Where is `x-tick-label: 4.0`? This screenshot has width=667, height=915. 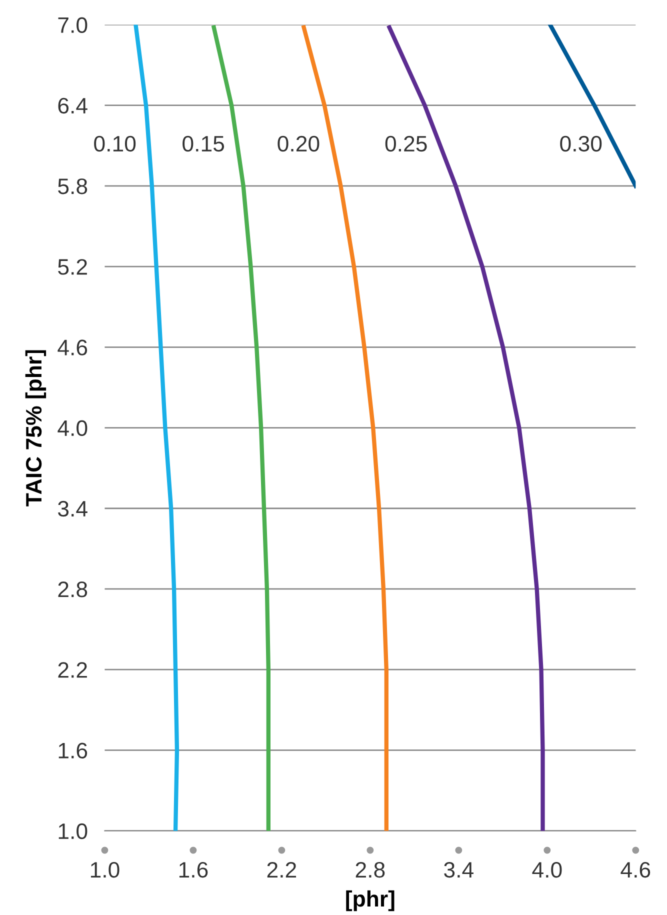 x-tick-label: 4.0 is located at coordinates (547, 870).